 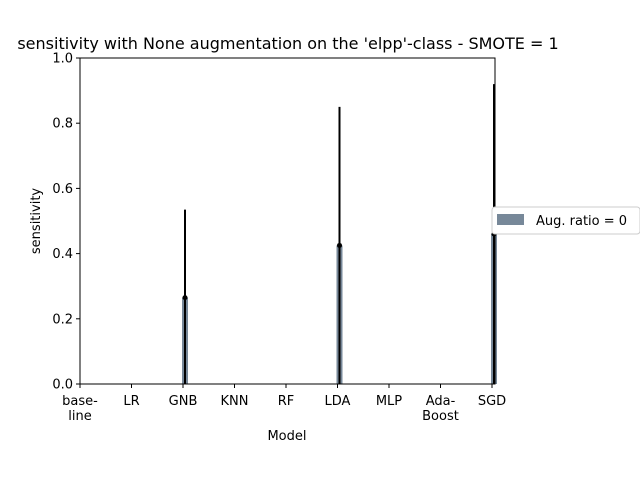 What do you see at coordinates (440, 416) in the screenshot?
I see `x-tick-label-line: Boost` at bounding box center [440, 416].